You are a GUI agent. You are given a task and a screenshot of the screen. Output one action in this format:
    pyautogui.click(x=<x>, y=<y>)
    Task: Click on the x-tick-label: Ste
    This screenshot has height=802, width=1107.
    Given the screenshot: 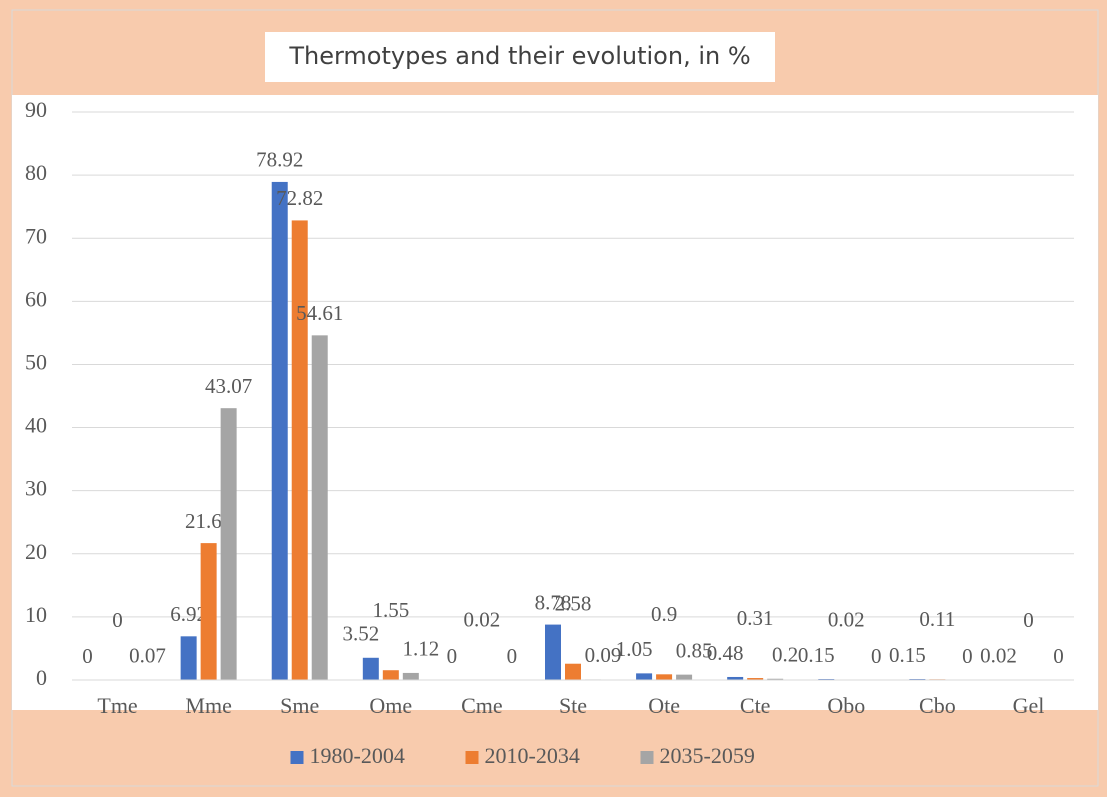 What is the action you would take?
    pyautogui.click(x=573, y=705)
    